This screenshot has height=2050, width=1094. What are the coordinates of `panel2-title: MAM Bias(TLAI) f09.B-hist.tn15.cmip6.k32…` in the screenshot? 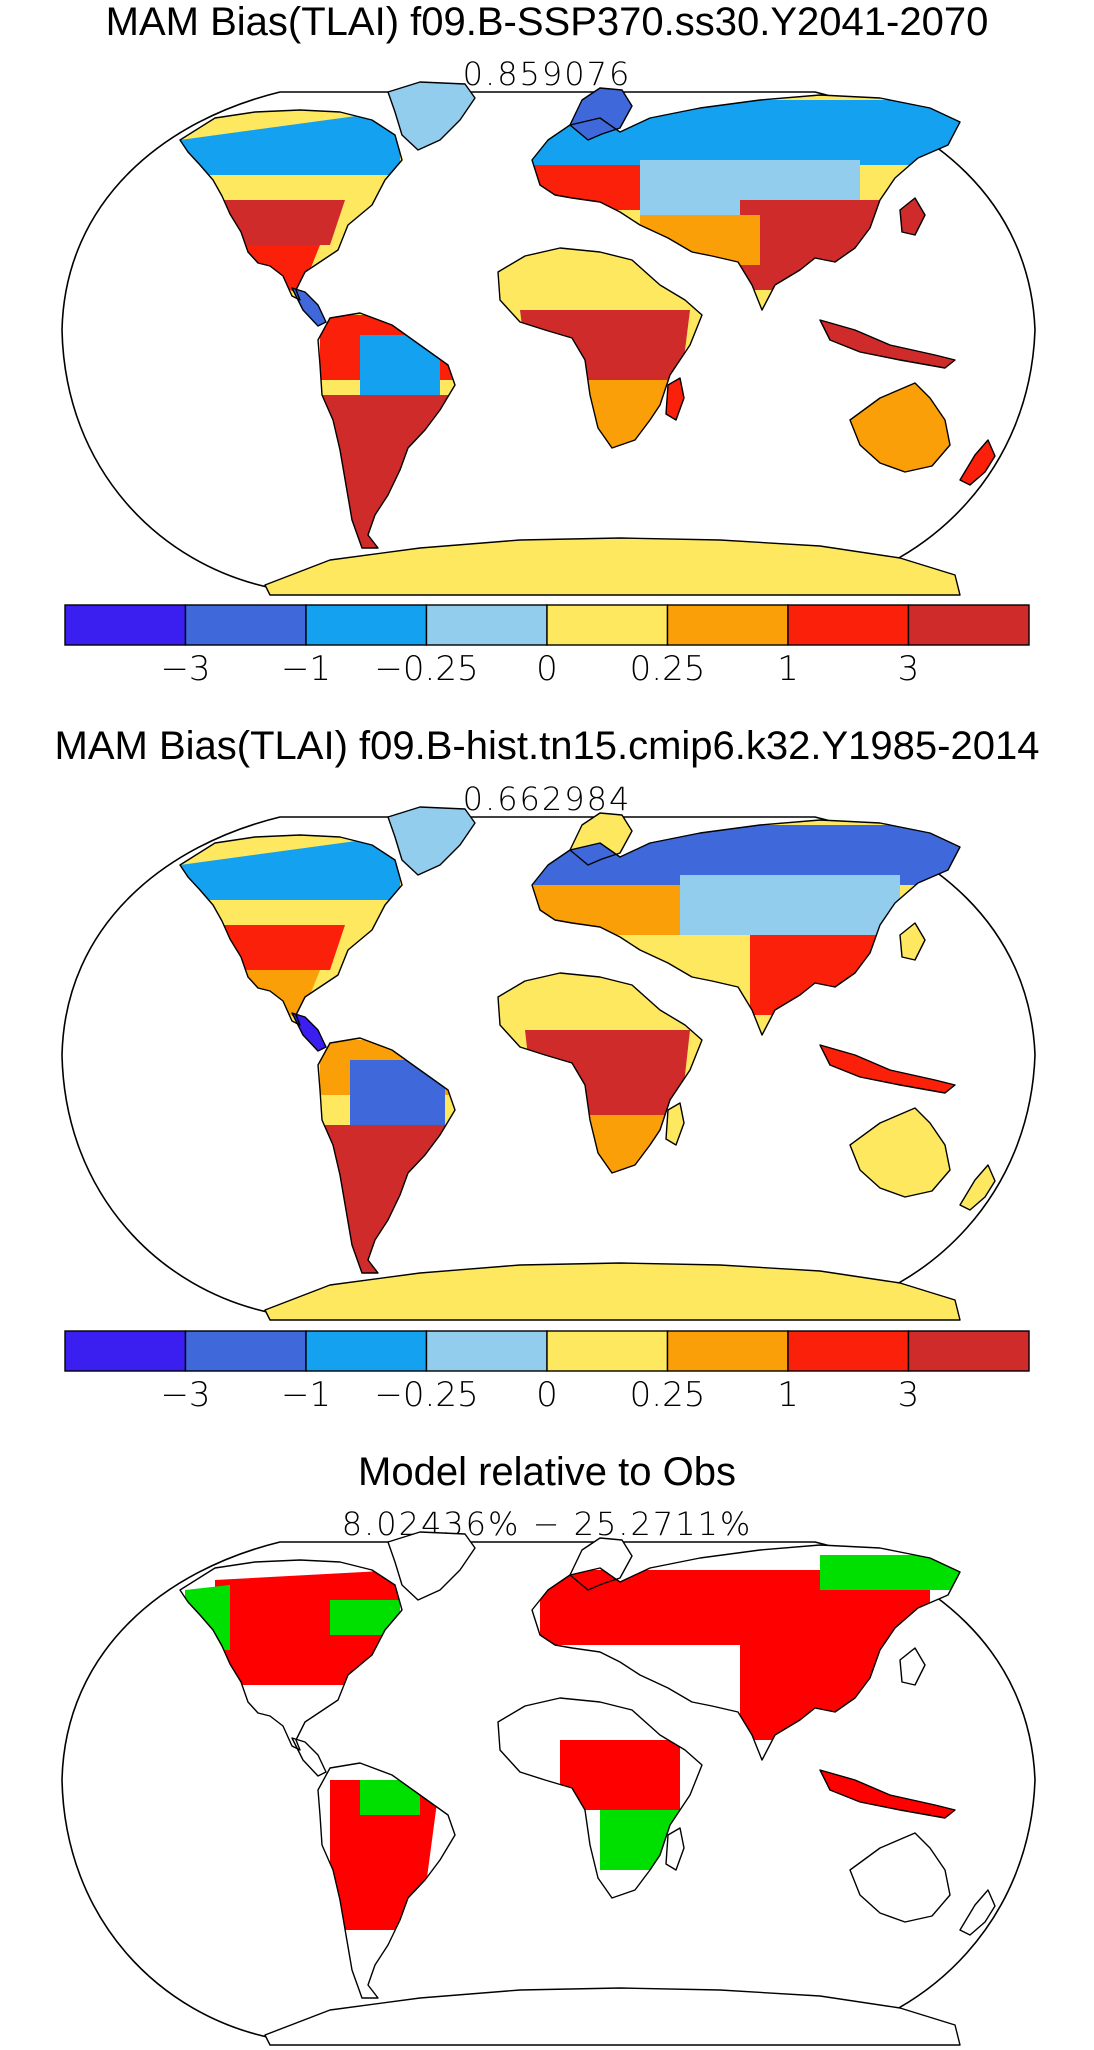 It's located at (547, 746).